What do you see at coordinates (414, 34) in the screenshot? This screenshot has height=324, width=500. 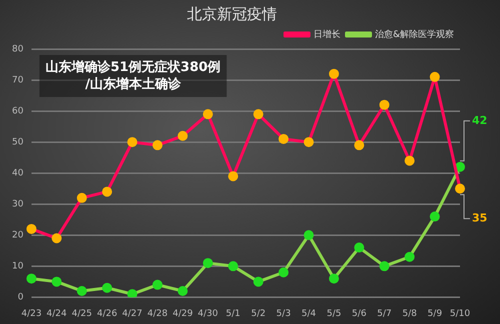 I see `legend-label: 治愈&解除医学观察` at bounding box center [414, 34].